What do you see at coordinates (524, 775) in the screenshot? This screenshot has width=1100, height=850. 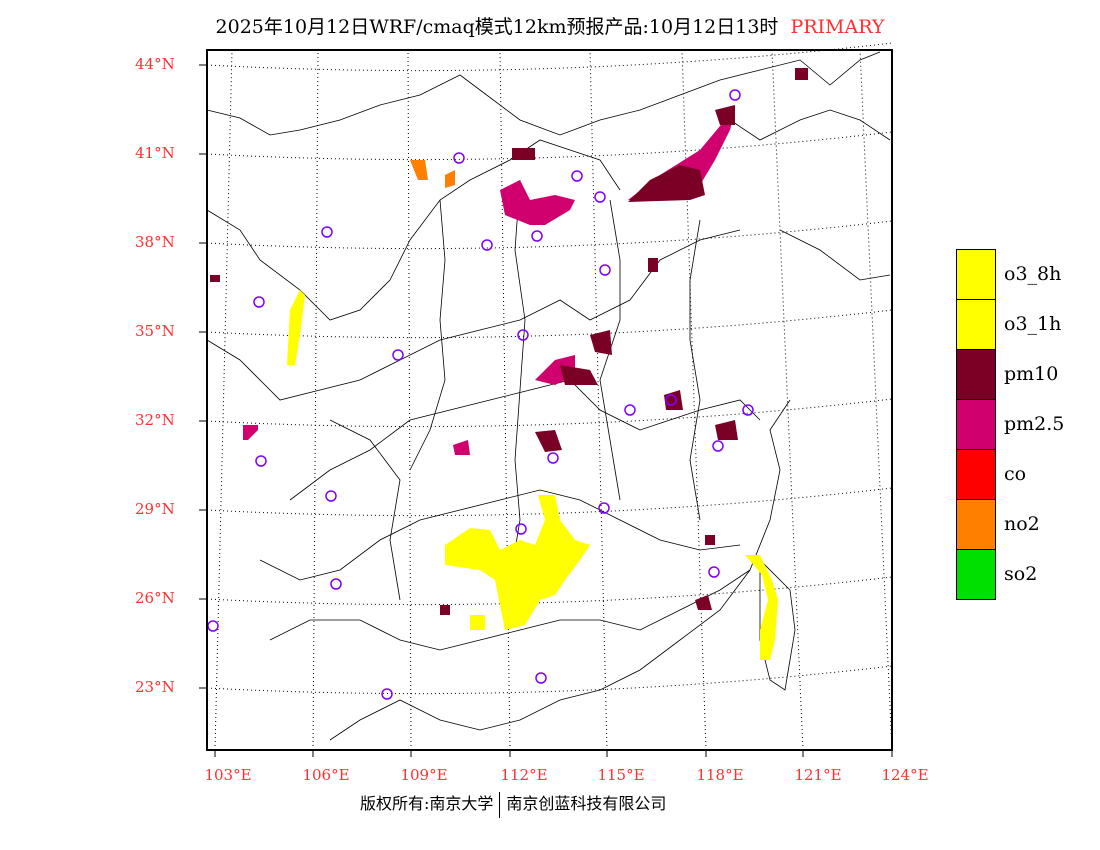 I see `lon-label: 112°E` at bounding box center [524, 775].